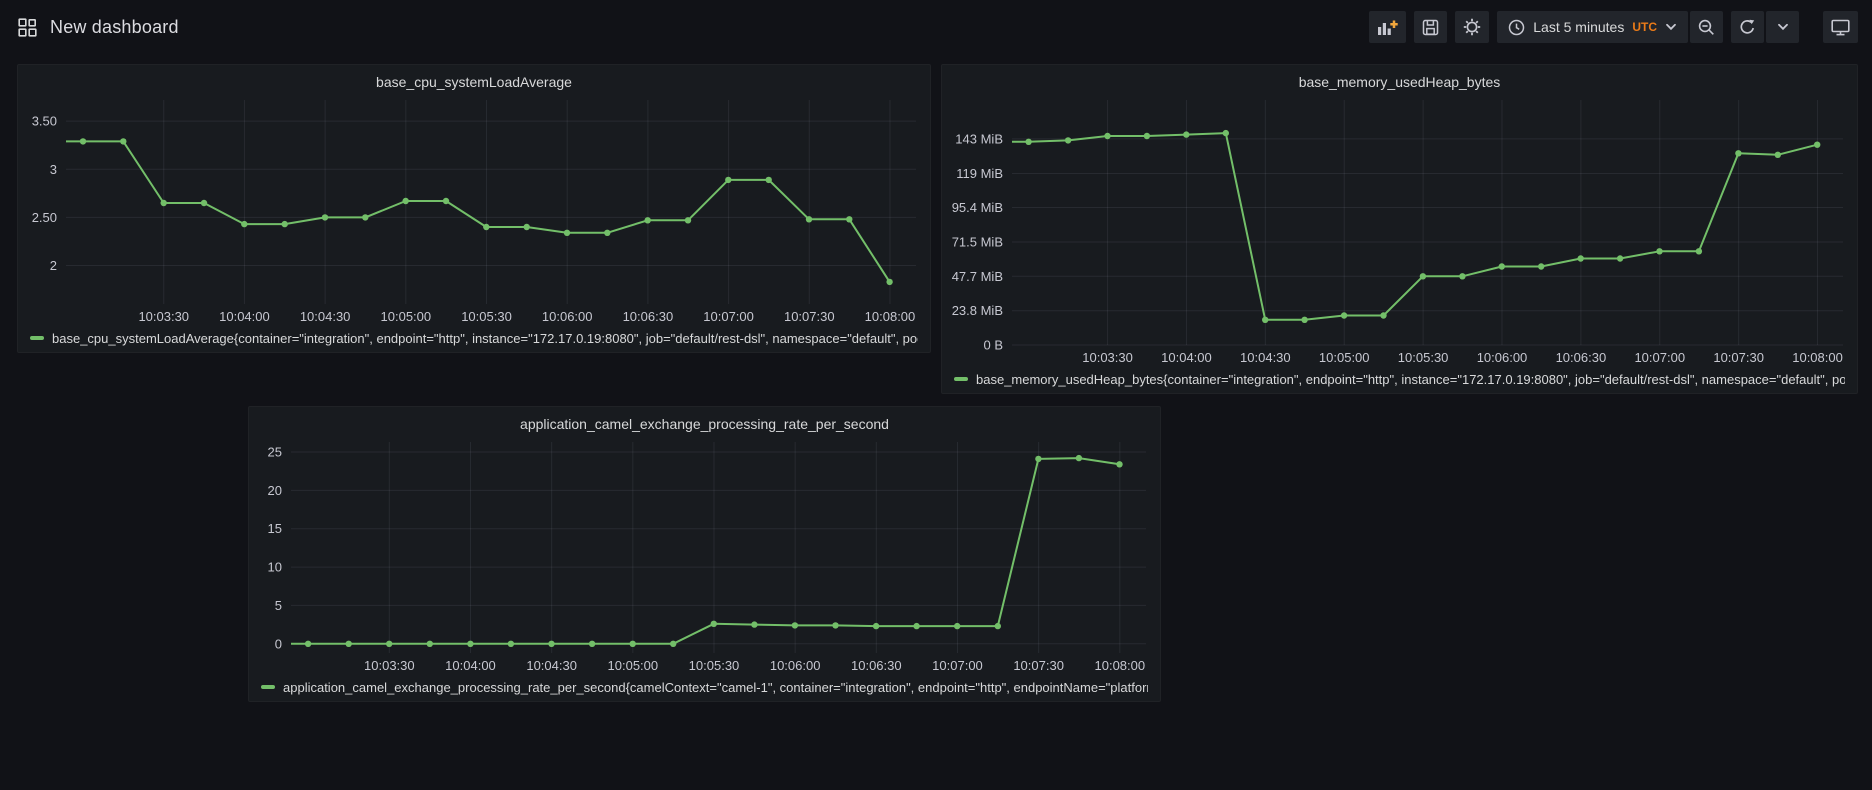  I want to click on svg-text: 2.50, so click(44, 217).